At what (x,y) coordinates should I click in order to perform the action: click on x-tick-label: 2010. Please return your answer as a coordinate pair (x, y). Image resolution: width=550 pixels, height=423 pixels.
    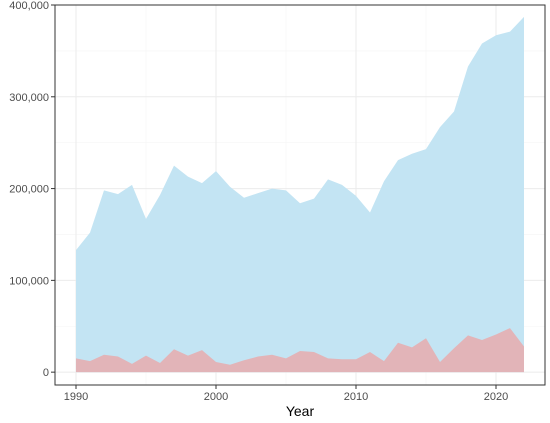
    Looking at the image, I should click on (356, 397).